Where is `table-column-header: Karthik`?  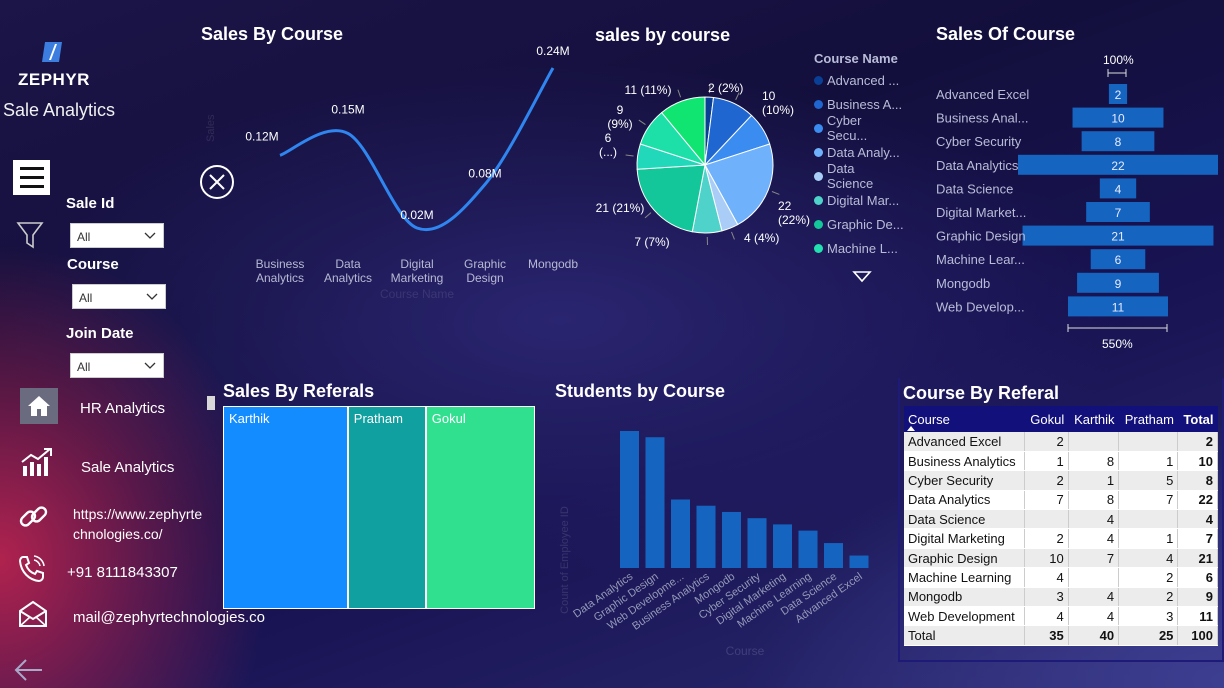
table-column-header: Karthik is located at coordinates (1093, 419).